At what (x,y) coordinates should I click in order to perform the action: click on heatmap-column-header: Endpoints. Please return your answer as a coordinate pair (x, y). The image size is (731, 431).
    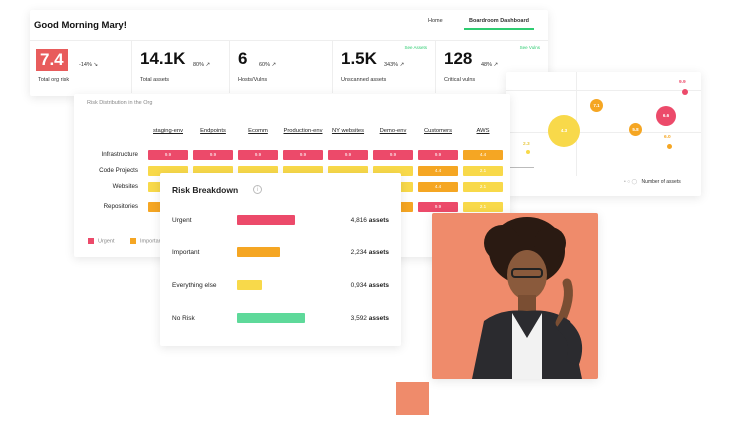
    Looking at the image, I should click on (213, 131).